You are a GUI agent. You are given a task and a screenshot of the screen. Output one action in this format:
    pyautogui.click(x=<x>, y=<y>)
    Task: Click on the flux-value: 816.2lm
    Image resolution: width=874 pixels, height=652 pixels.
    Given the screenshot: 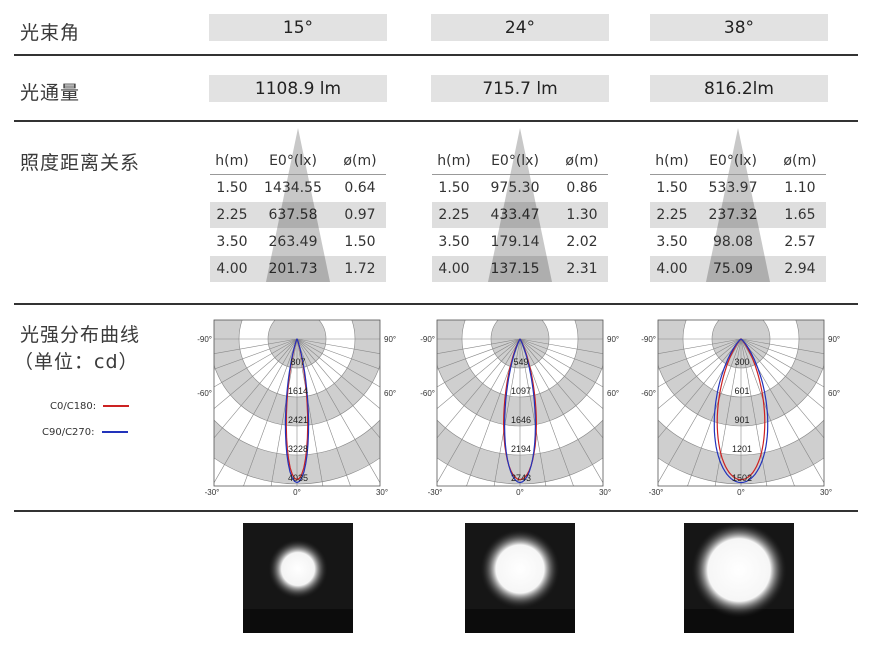 What is the action you would take?
    pyautogui.click(x=739, y=88)
    